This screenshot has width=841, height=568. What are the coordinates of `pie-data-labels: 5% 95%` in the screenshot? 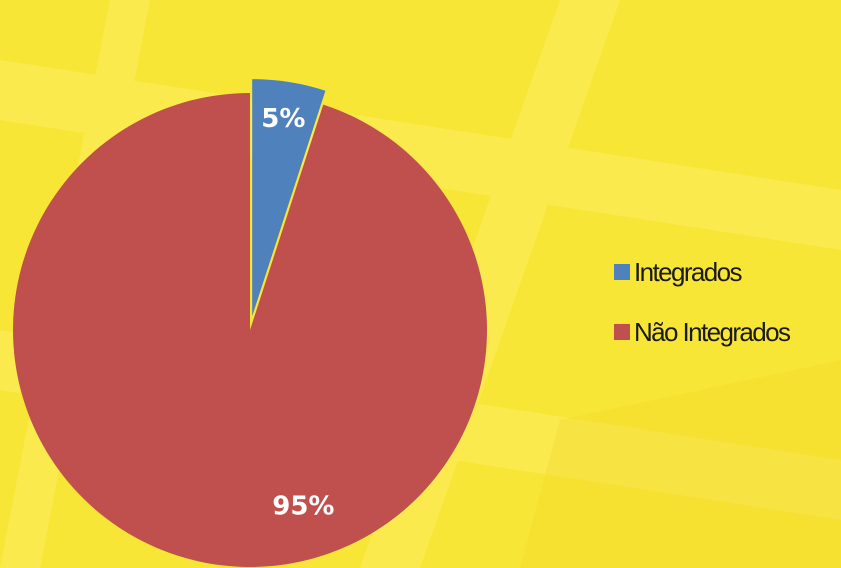 It's located at (297, 312).